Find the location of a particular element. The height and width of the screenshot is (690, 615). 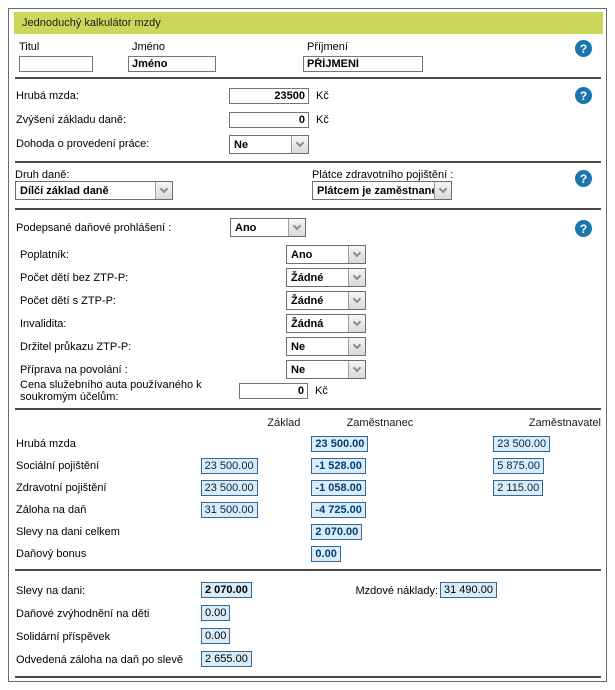

priprava-label: Příprava na povolání : is located at coordinates (74, 369).